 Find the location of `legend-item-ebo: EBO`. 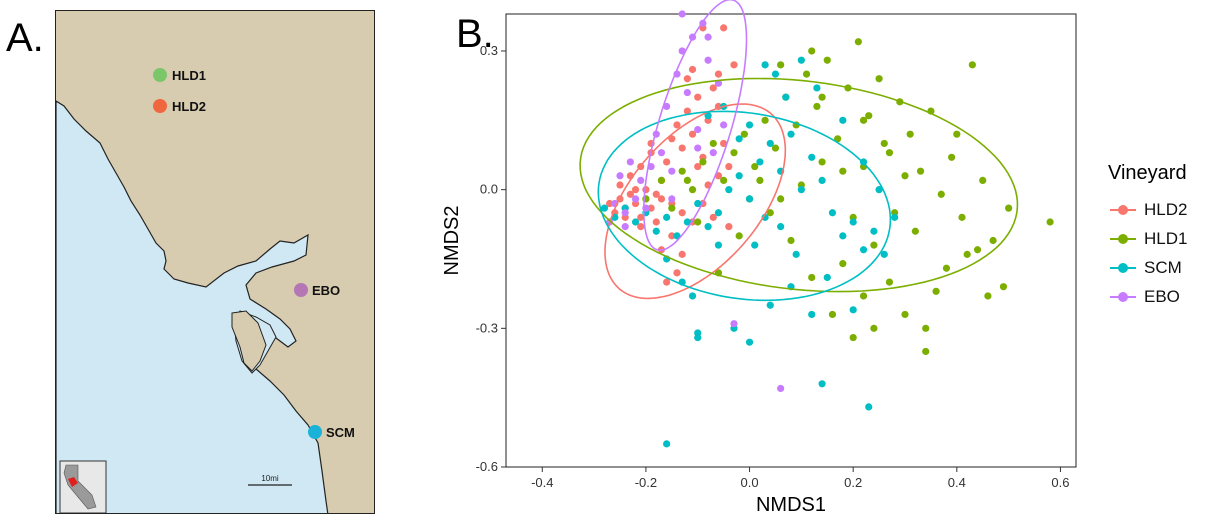

legend-item-ebo: EBO is located at coordinates (1147, 296).